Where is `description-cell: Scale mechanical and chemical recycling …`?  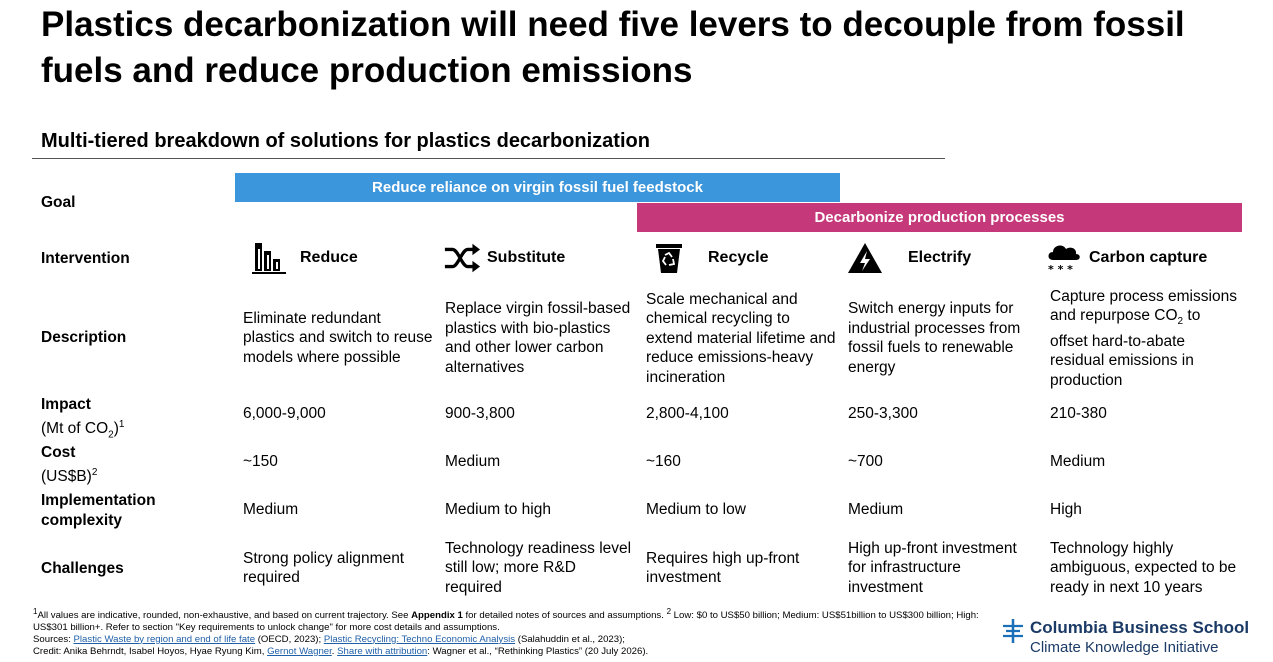 description-cell: Scale mechanical and chemical recycling … is located at coordinates (741, 338).